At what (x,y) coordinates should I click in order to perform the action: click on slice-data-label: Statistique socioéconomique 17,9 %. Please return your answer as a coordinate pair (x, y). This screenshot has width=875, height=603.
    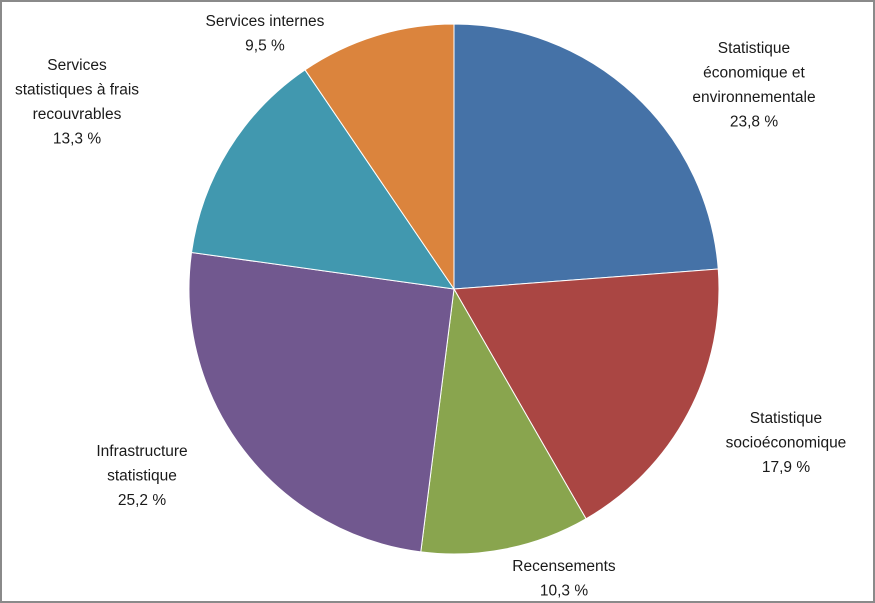
    Looking at the image, I should click on (786, 443).